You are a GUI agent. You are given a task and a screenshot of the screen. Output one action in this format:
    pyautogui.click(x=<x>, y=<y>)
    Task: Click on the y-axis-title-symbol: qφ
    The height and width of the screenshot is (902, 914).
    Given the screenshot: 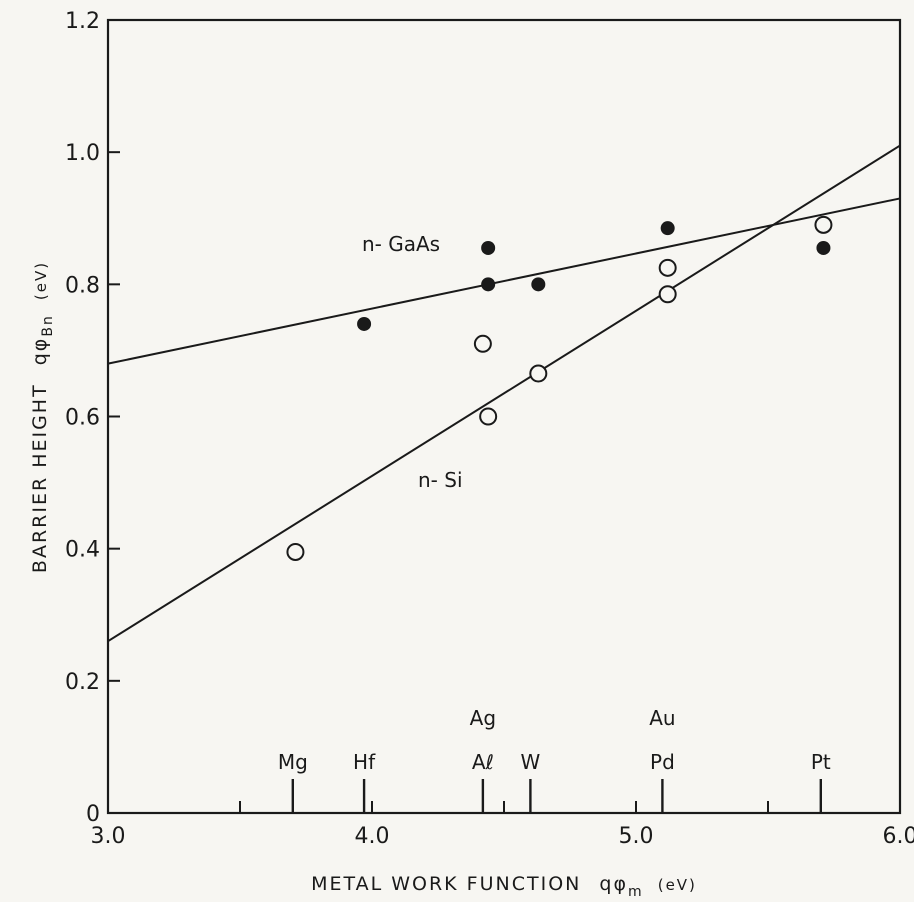 What is the action you would take?
    pyautogui.click(x=40, y=351)
    